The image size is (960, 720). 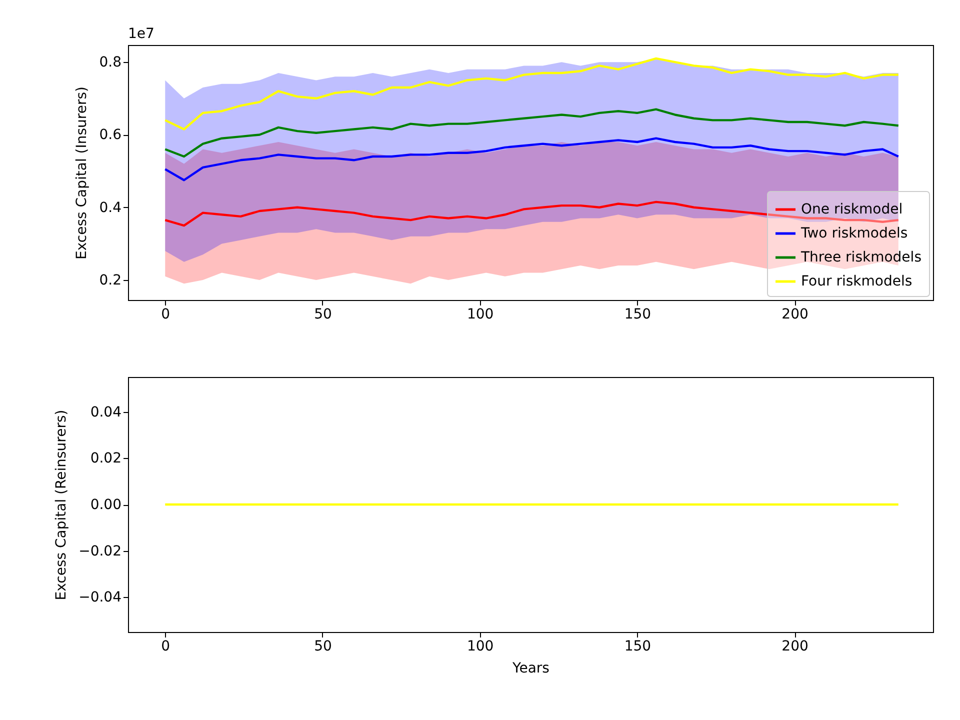 I want to click on legend-label: Two riskmodels, so click(x=854, y=234).